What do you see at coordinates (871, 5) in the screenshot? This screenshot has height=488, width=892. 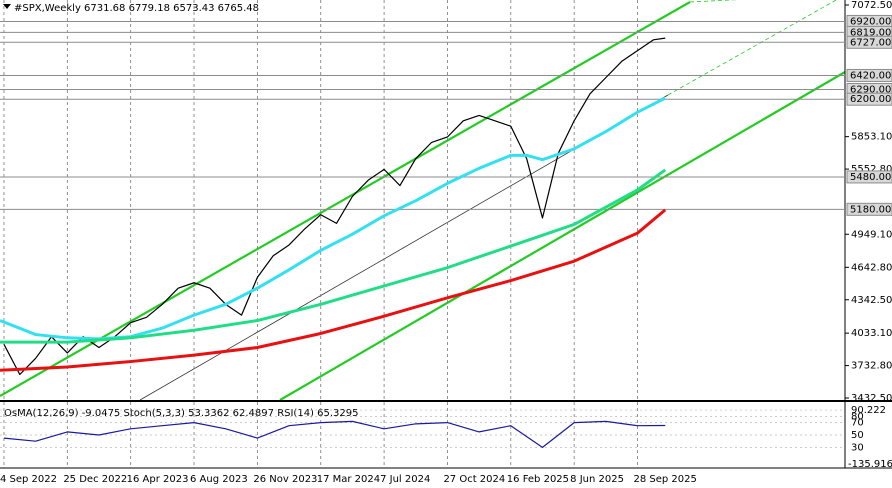 I see `y-tick-label: 7072.50` at bounding box center [871, 5].